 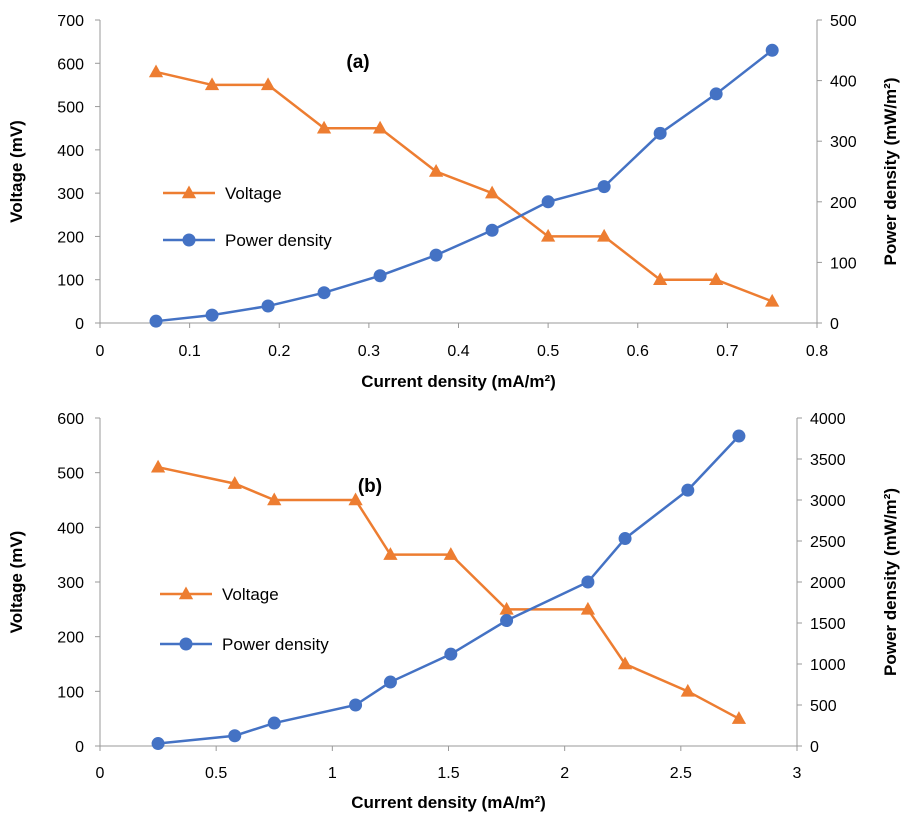 What do you see at coordinates (190, 351) in the screenshot?
I see `x-tick-label: 0.1` at bounding box center [190, 351].